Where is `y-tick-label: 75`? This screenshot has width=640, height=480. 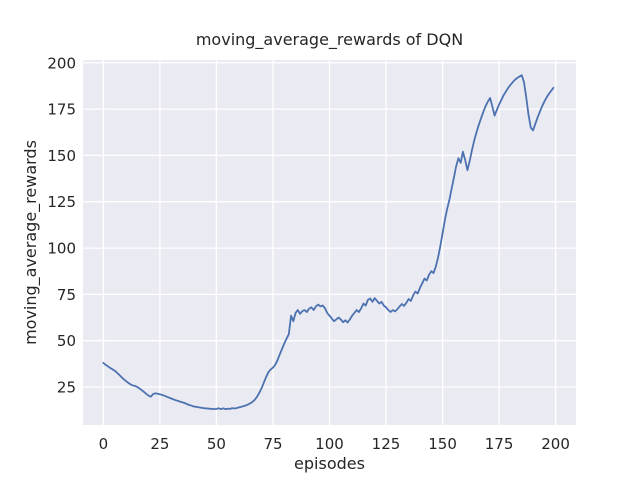 y-tick-label: 75 is located at coordinates (66, 295).